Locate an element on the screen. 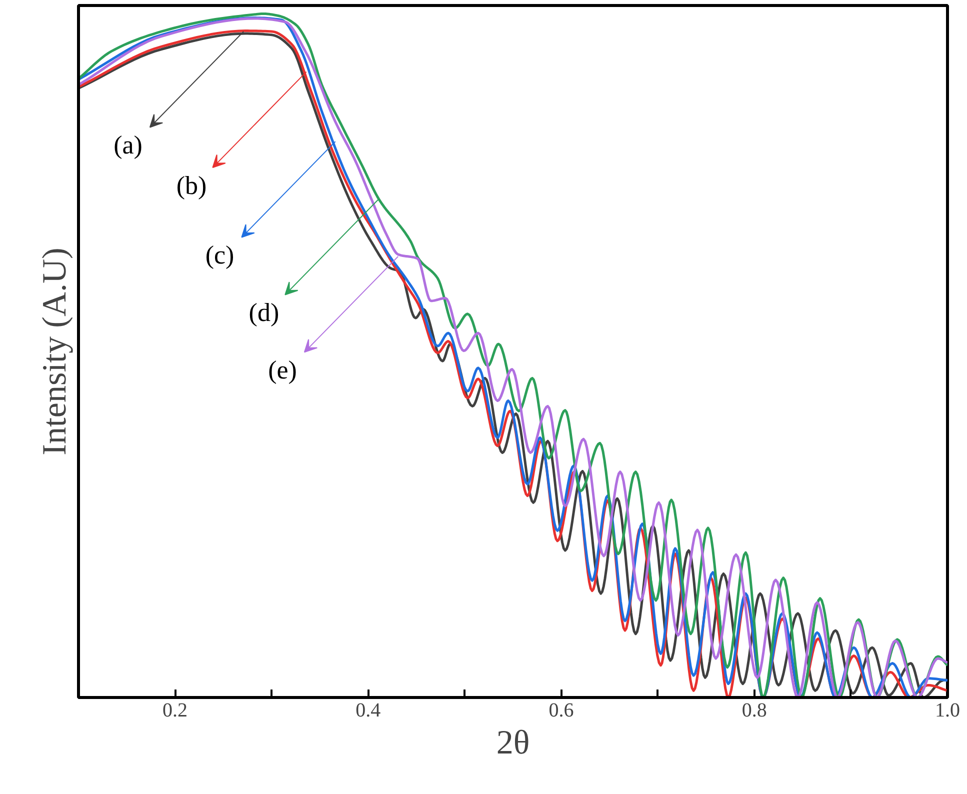 The image size is (967, 794). x-tick-label: 0.4 is located at coordinates (368, 711).